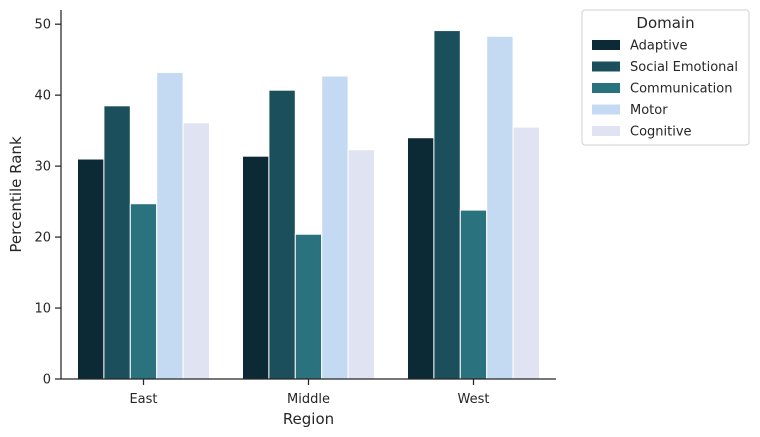  What do you see at coordinates (42, 96) in the screenshot?
I see `y-tick-label: 40` at bounding box center [42, 96].